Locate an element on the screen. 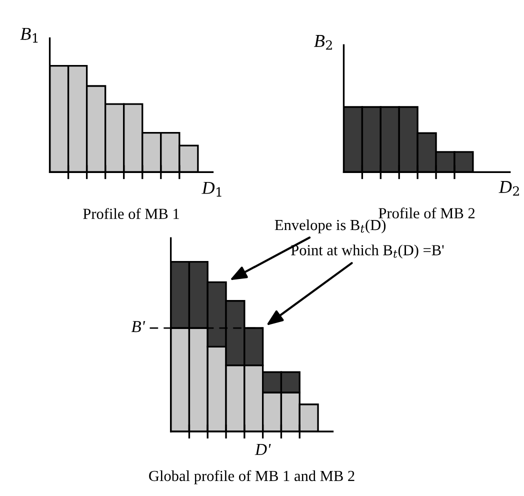 The height and width of the screenshot is (496, 524). text: Point at which B$_{t}$(D) =B' is located at coordinates (367, 251).